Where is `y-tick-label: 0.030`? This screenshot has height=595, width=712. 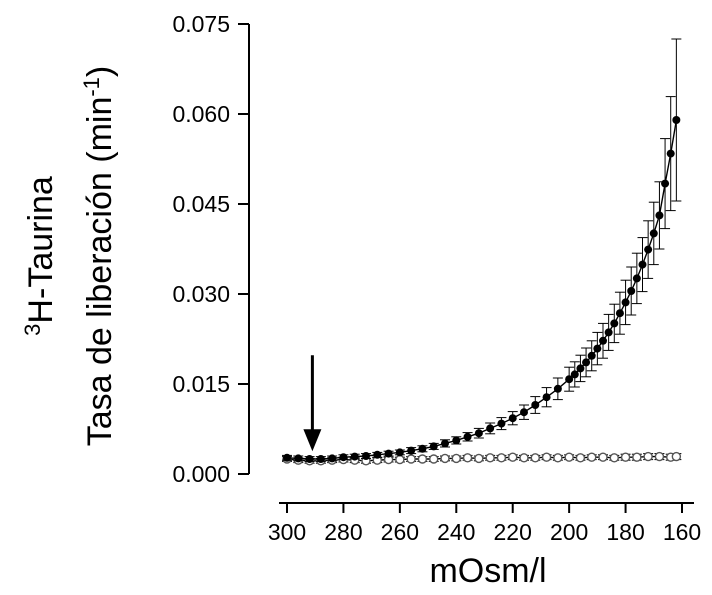
y-tick-label: 0.030 is located at coordinates (201, 294).